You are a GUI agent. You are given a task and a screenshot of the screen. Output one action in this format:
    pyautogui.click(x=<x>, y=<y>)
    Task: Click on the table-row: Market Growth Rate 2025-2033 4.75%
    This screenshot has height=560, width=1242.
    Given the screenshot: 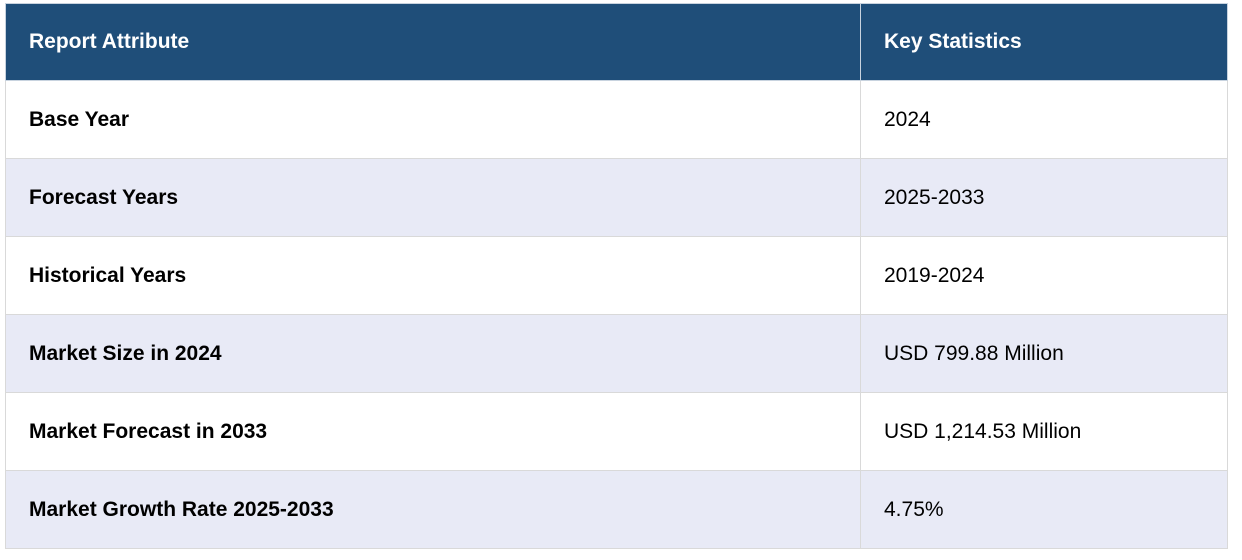 What is the action you would take?
    pyautogui.click(x=616, y=509)
    